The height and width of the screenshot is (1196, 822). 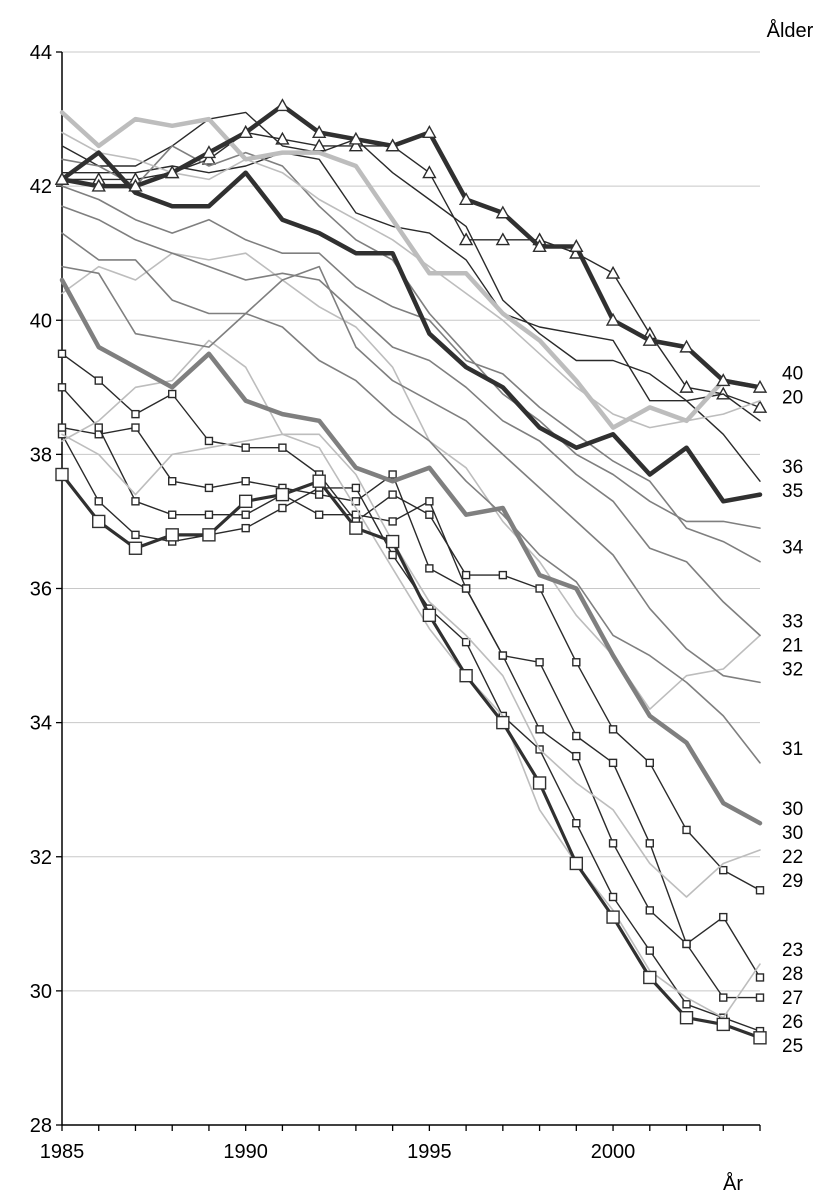 What do you see at coordinates (282, 494) in the screenshot?
I see `point-25-1991` at bounding box center [282, 494].